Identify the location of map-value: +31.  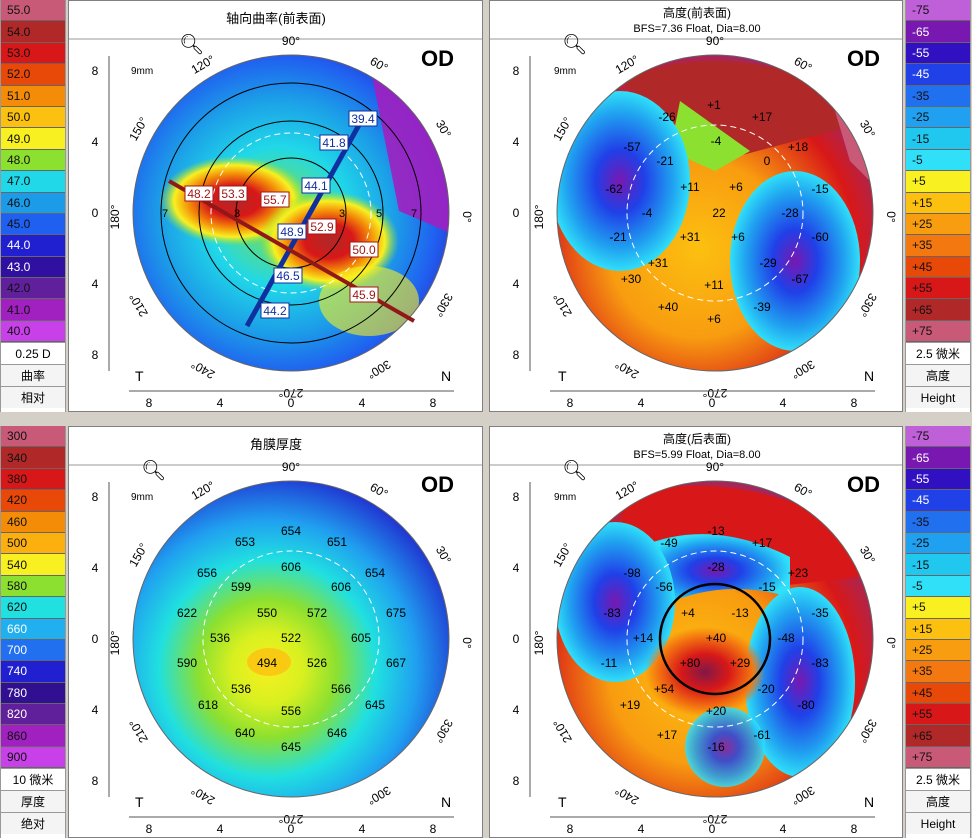
(658, 263).